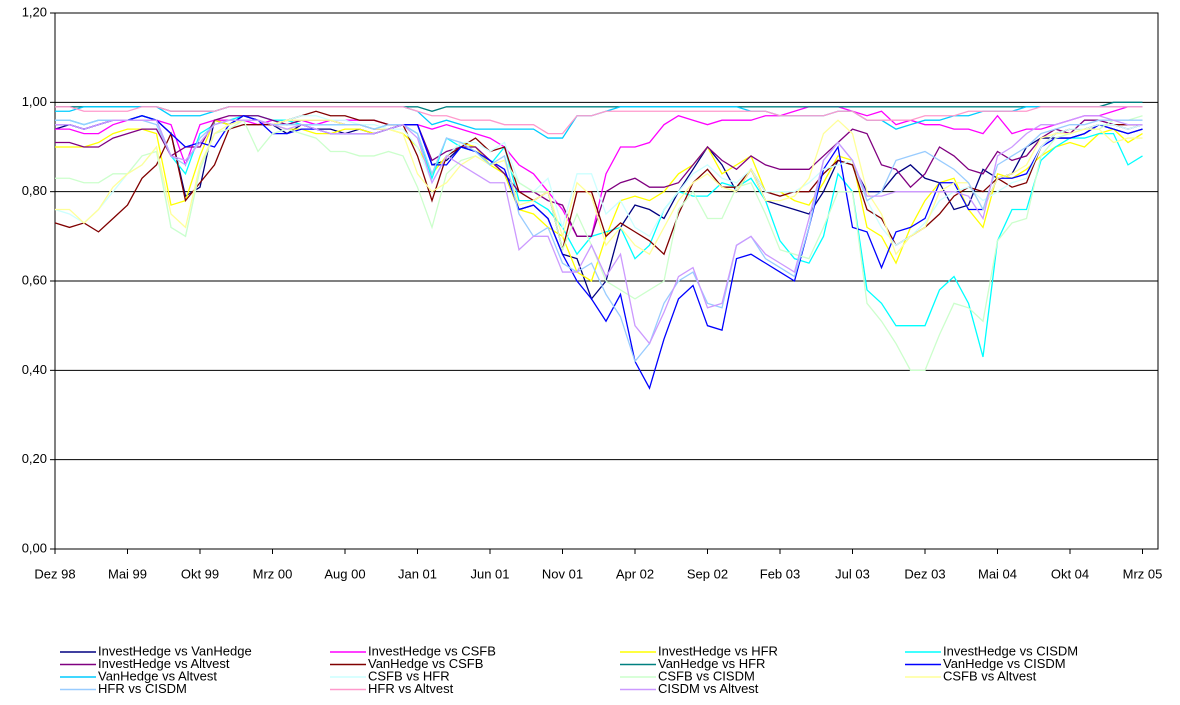  What do you see at coordinates (1070, 573) in the screenshot?
I see `x-tick-label: Okt 04` at bounding box center [1070, 573].